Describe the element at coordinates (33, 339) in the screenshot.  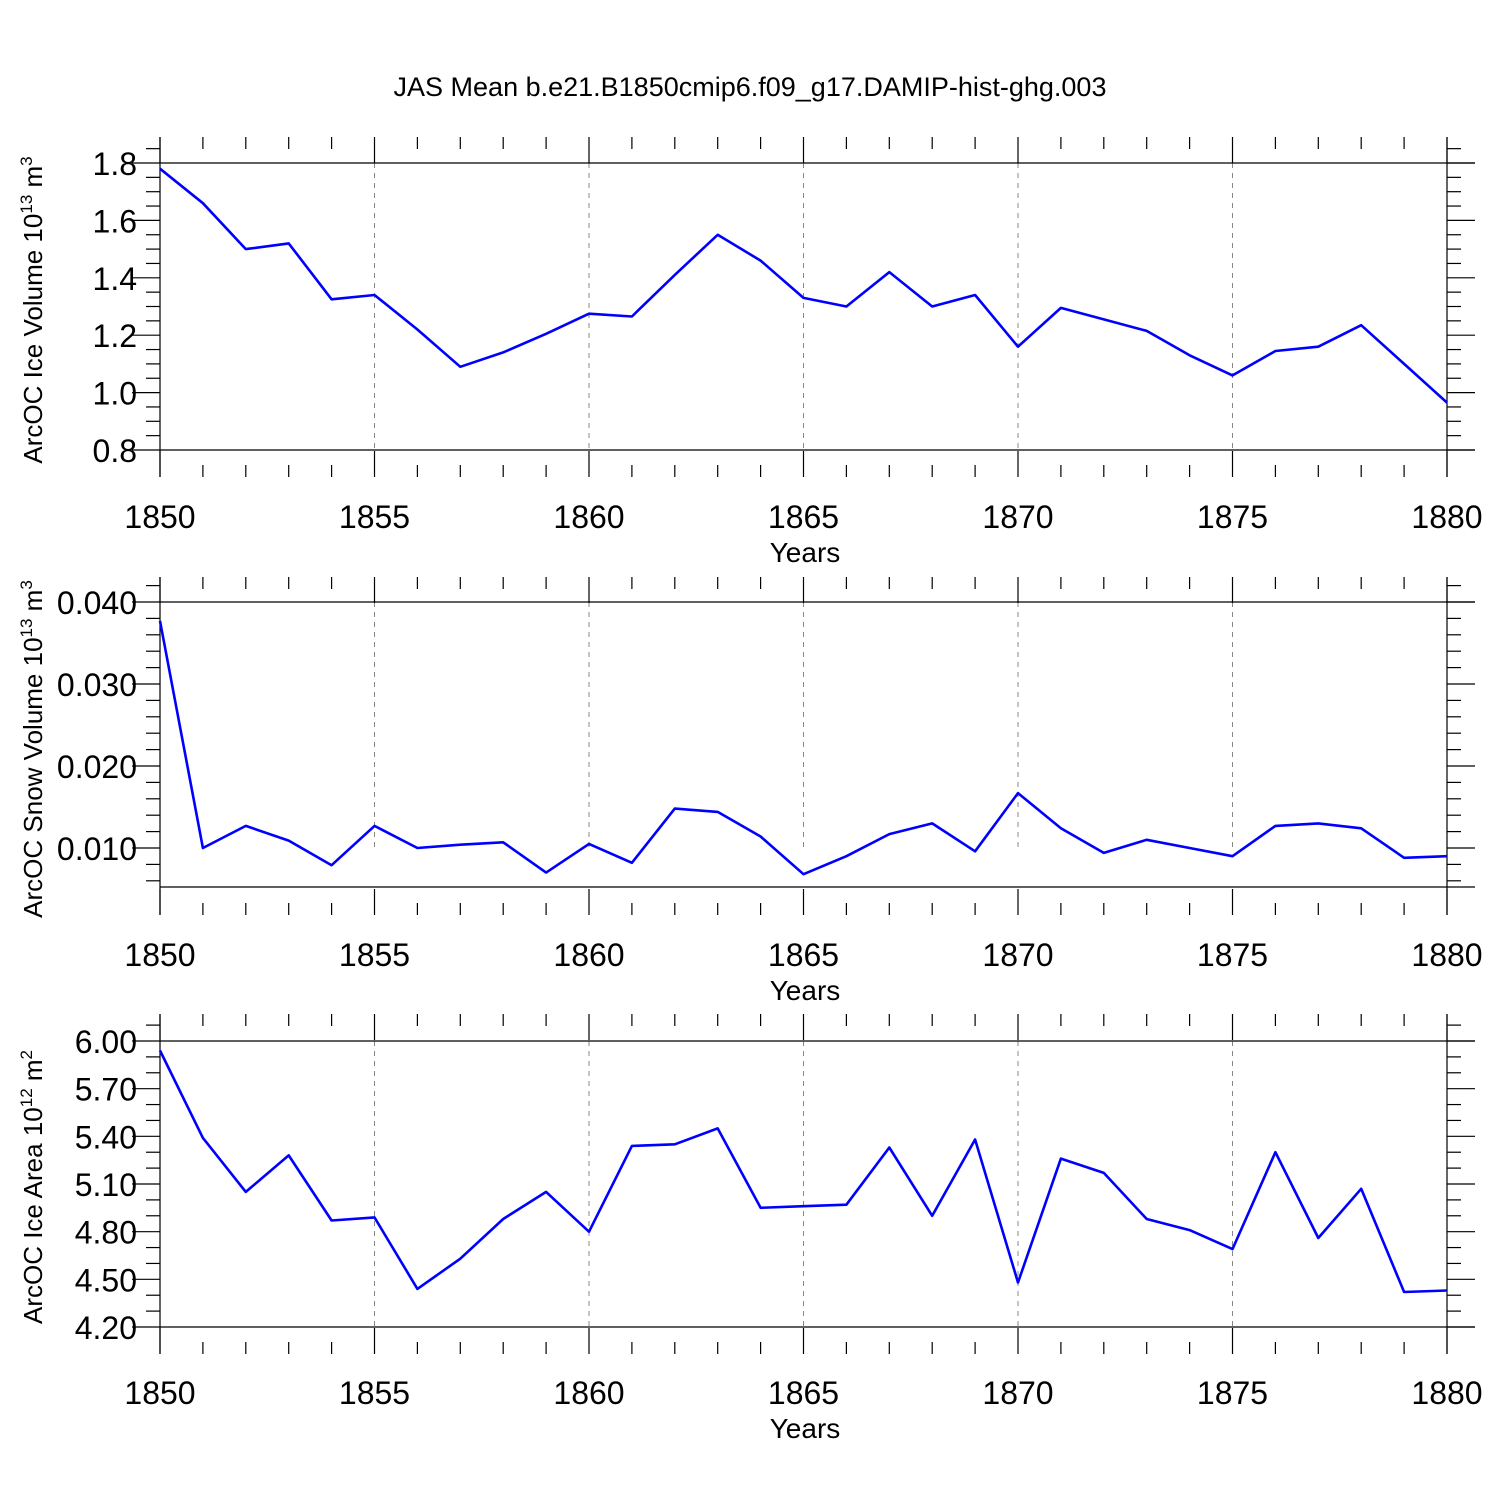
I see `y-axis-label-text: ArcOC Ice Volume 10` at that location.